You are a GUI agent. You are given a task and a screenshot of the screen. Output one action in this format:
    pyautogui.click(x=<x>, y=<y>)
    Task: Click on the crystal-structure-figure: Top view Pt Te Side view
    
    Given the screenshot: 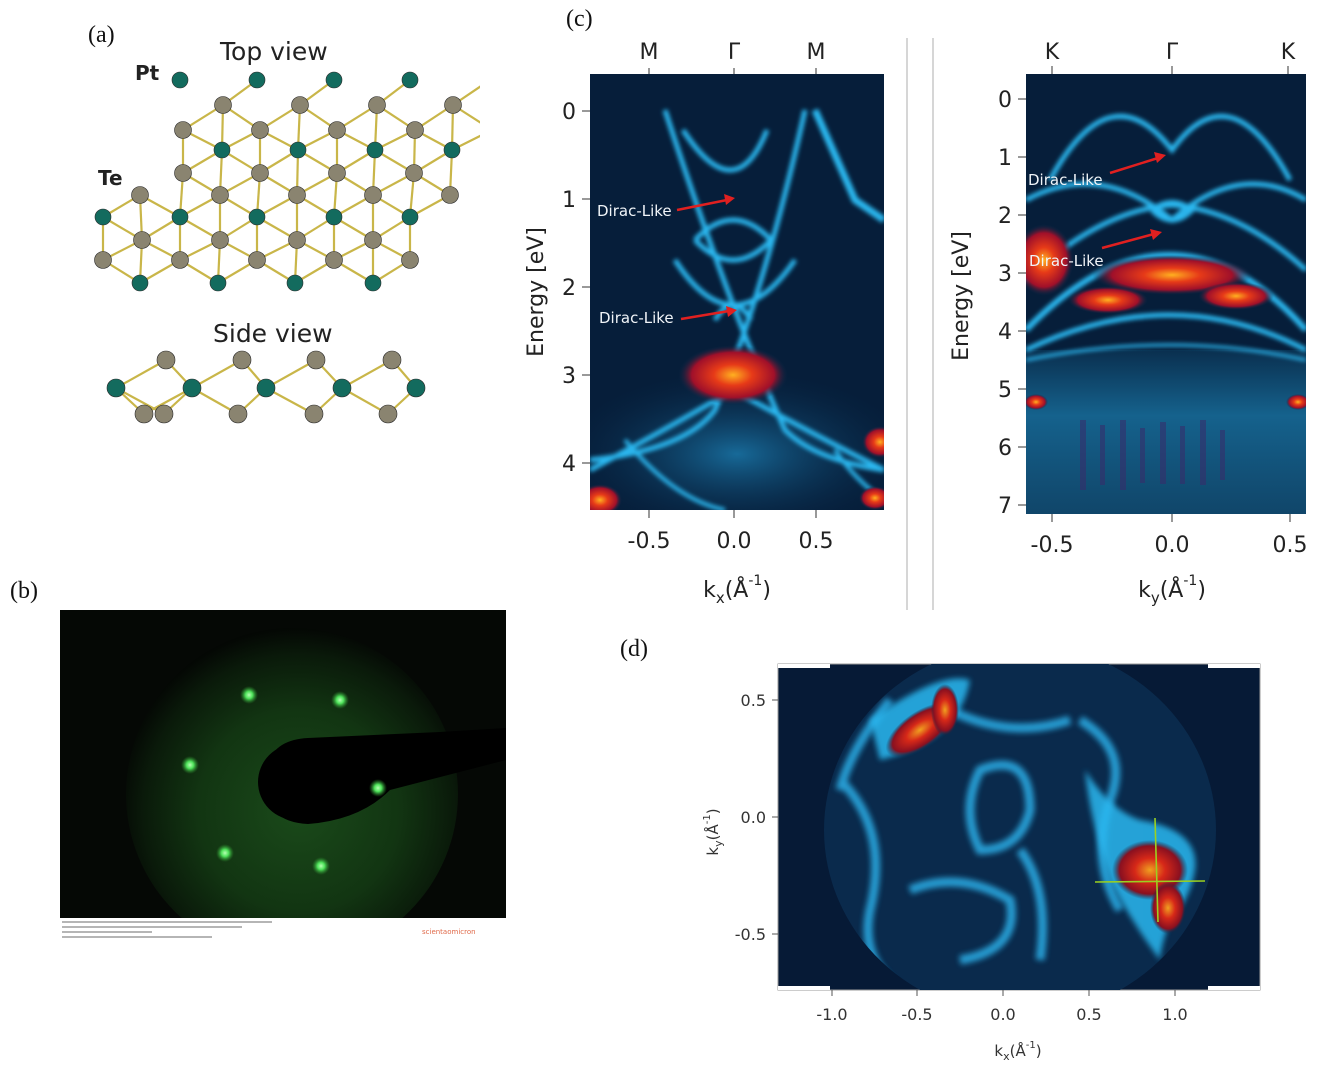 What is the action you would take?
    pyautogui.click(x=287, y=230)
    